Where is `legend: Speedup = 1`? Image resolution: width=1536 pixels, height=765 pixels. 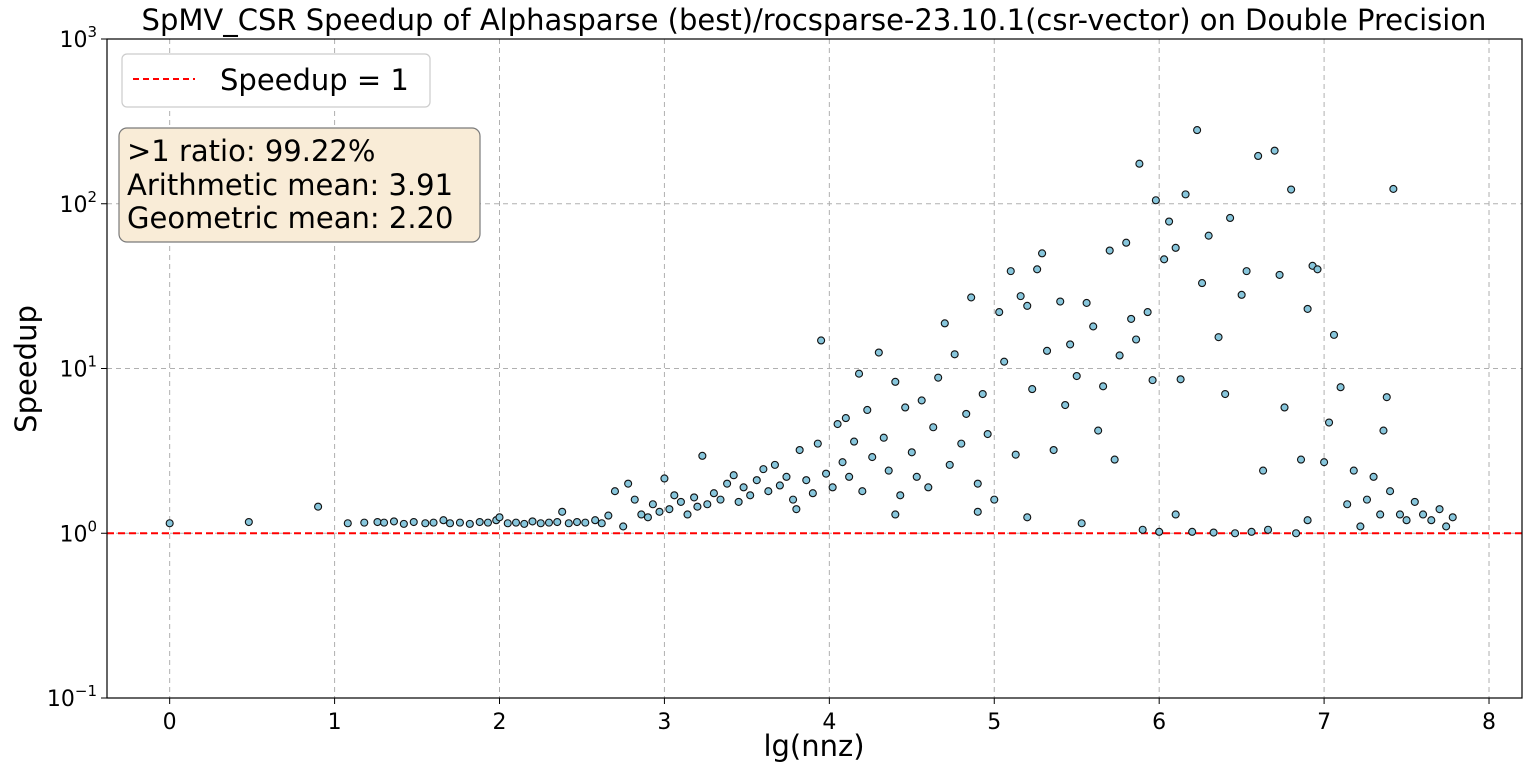
legend: Speedup = 1 is located at coordinates (276, 80).